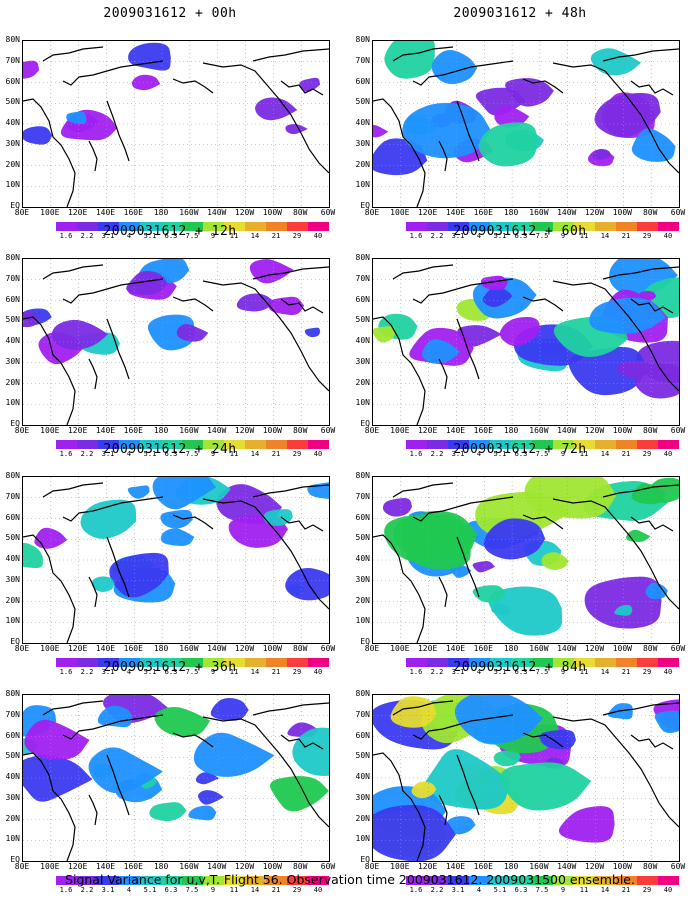  What do you see at coordinates (365, 859) in the screenshot?
I see `lat-label: EQ` at bounding box center [365, 859].